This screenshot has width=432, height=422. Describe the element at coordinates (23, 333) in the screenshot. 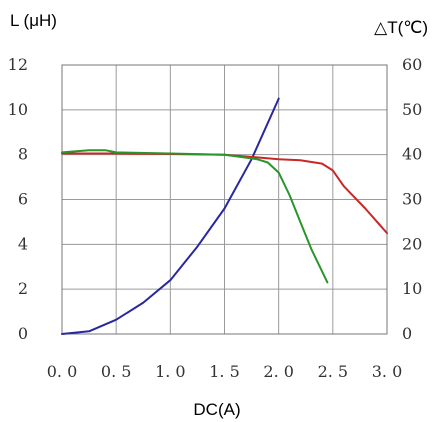

I see `left-y-tick-label: 0` at that location.